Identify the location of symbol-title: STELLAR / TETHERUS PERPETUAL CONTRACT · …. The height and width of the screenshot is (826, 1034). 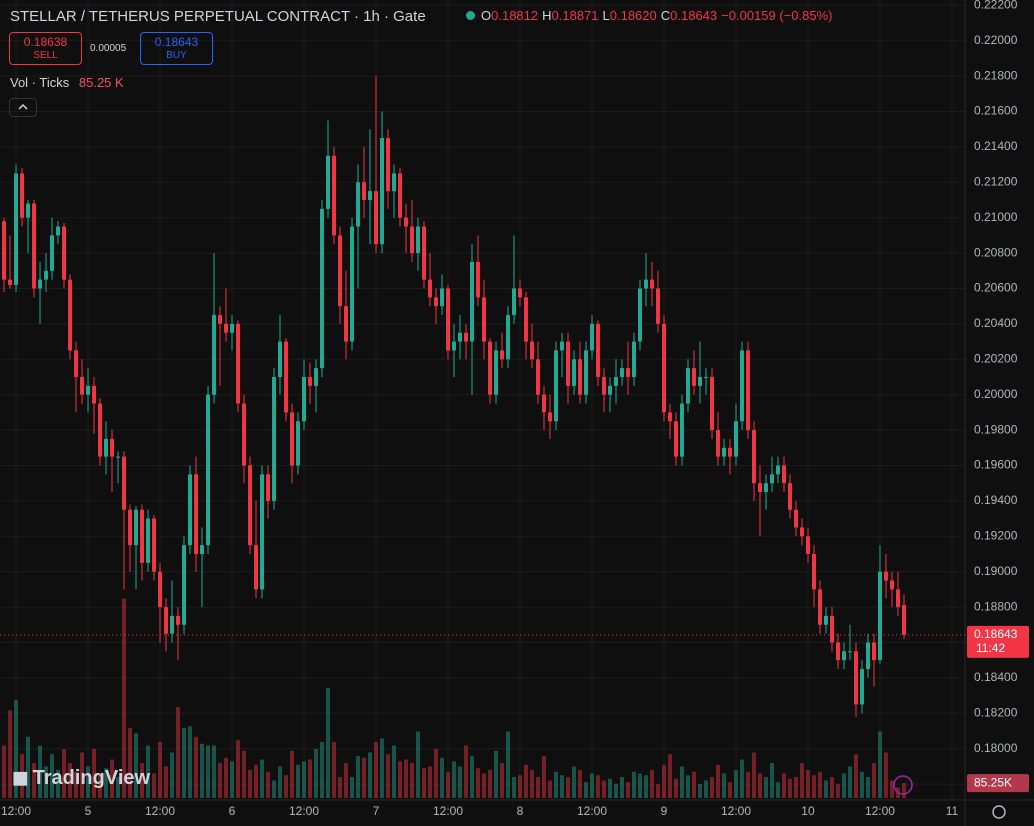
(218, 16).